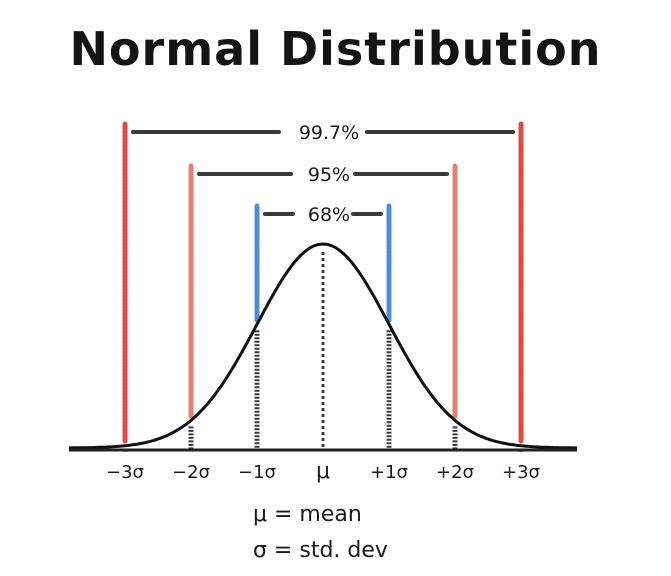 This screenshot has height=576, width=671. What do you see at coordinates (257, 472) in the screenshot?
I see `tick-label-minus1: −1σ` at bounding box center [257, 472].